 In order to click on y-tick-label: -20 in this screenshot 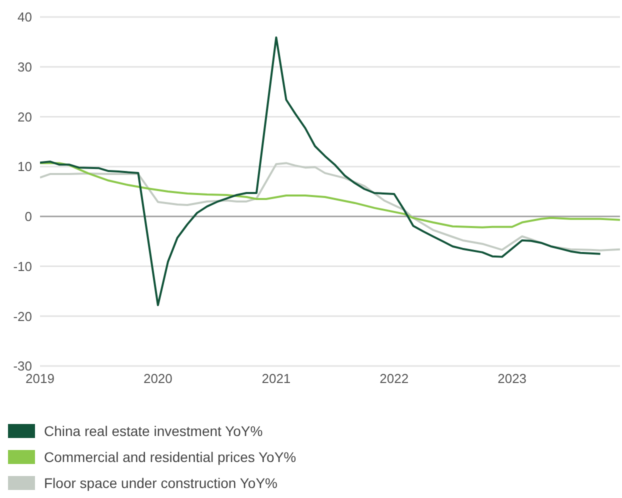, I will do `click(22, 316)`.